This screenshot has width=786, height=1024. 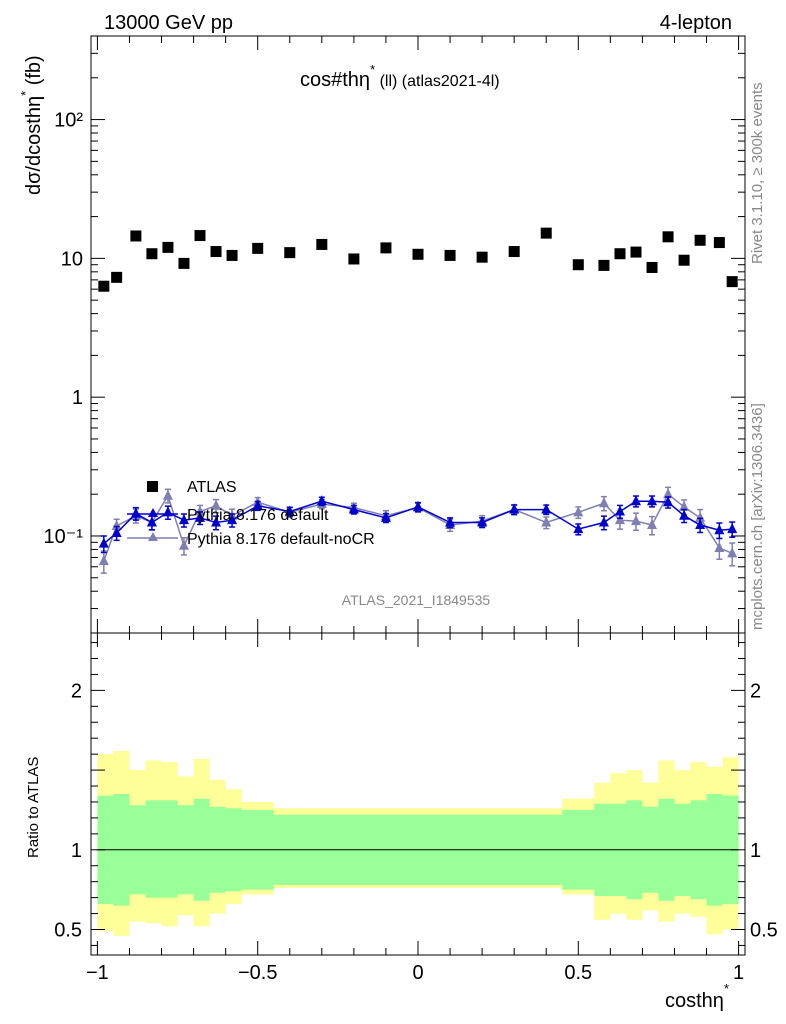 What do you see at coordinates (257, 973) in the screenshot?
I see `x-tick-label: −0.5` at bounding box center [257, 973].